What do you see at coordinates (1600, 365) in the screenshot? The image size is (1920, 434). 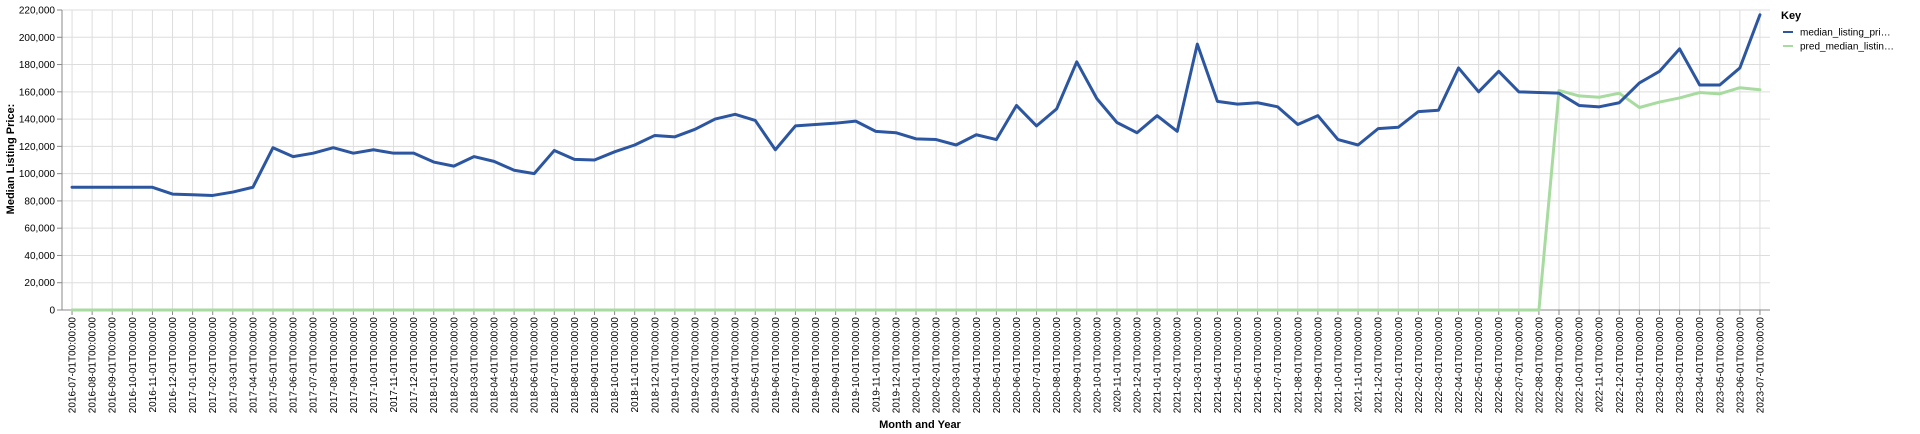 I see `x-tick-label: 2022-11-01T00:00:00` at bounding box center [1600, 365].